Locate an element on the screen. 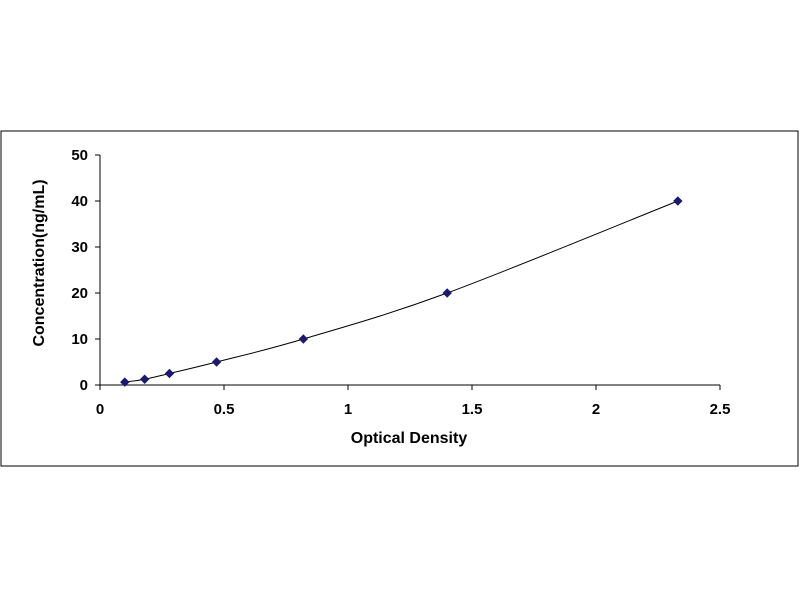  y-tick-label: 0 is located at coordinates (84, 385).